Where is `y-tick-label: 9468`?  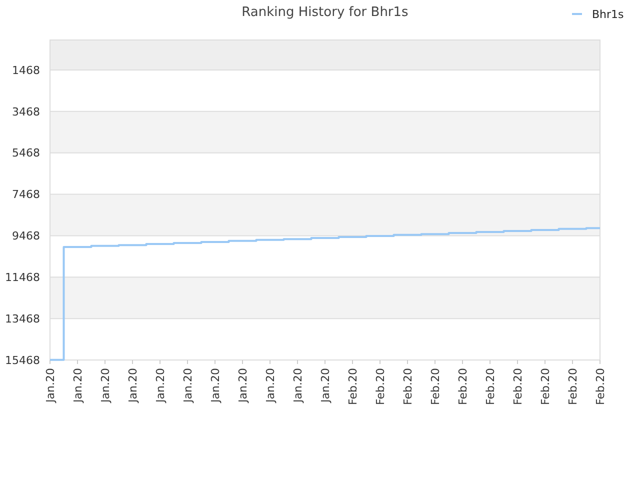 y-tick-label: 9468 is located at coordinates (26, 236).